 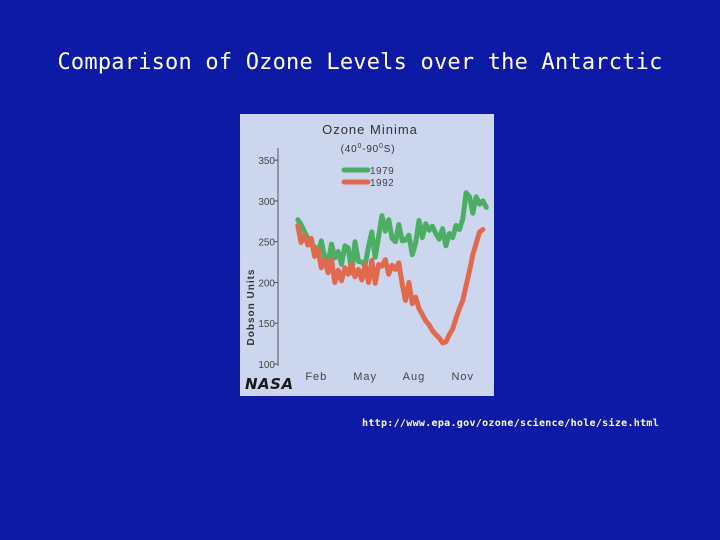 I want to click on x-tick-label: Nov, so click(x=462, y=377).